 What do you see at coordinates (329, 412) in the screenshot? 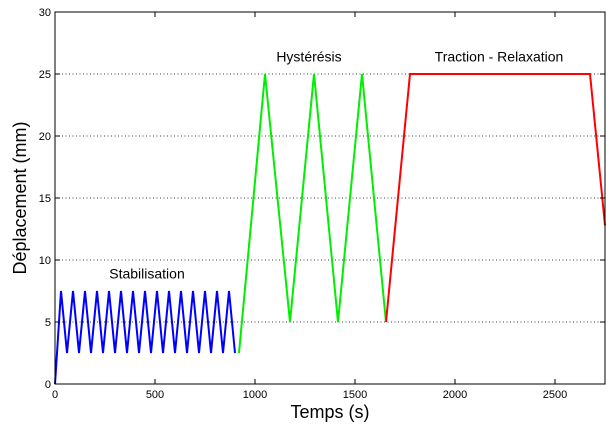
I see `x-axis-label: Temps (s)` at bounding box center [329, 412].